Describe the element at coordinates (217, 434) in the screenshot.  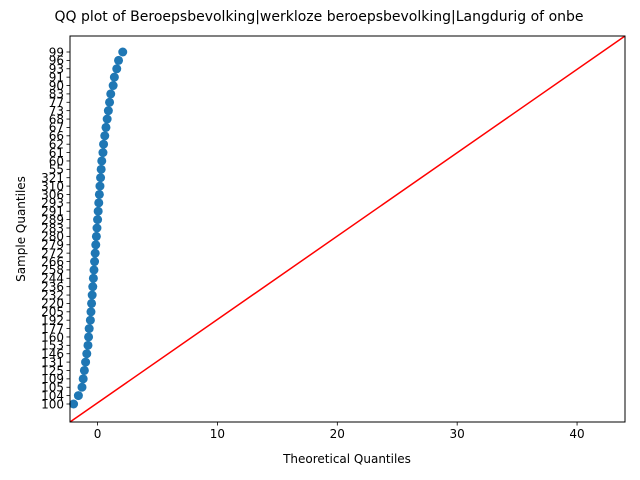
I see `x-tick-label: 10` at that location.